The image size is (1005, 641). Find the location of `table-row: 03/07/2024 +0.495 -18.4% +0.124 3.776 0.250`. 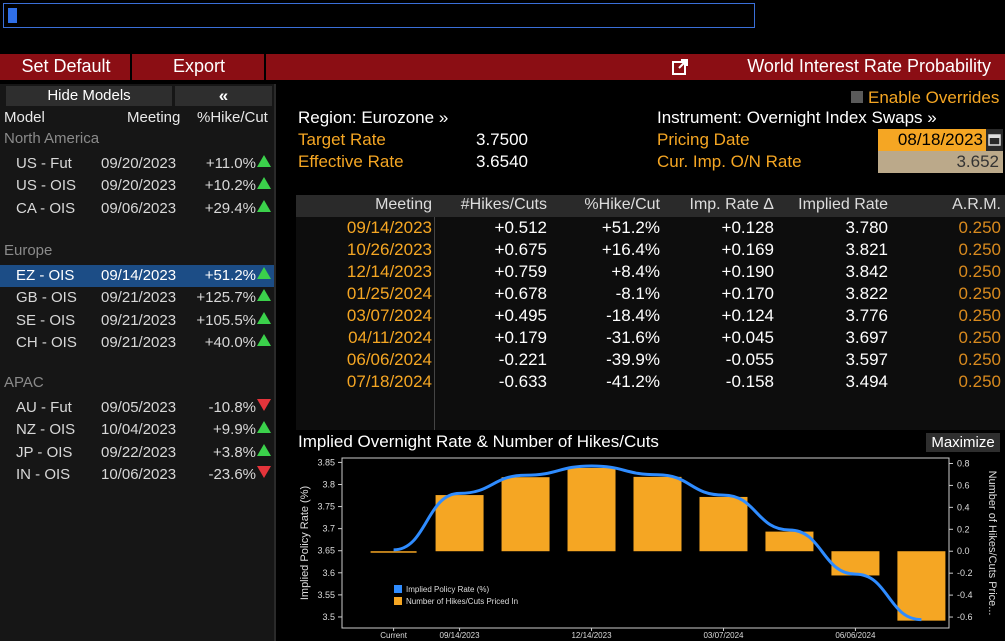

table-row: 03/07/2024 +0.495 -18.4% +0.124 3.776 0.250 is located at coordinates (650, 316).